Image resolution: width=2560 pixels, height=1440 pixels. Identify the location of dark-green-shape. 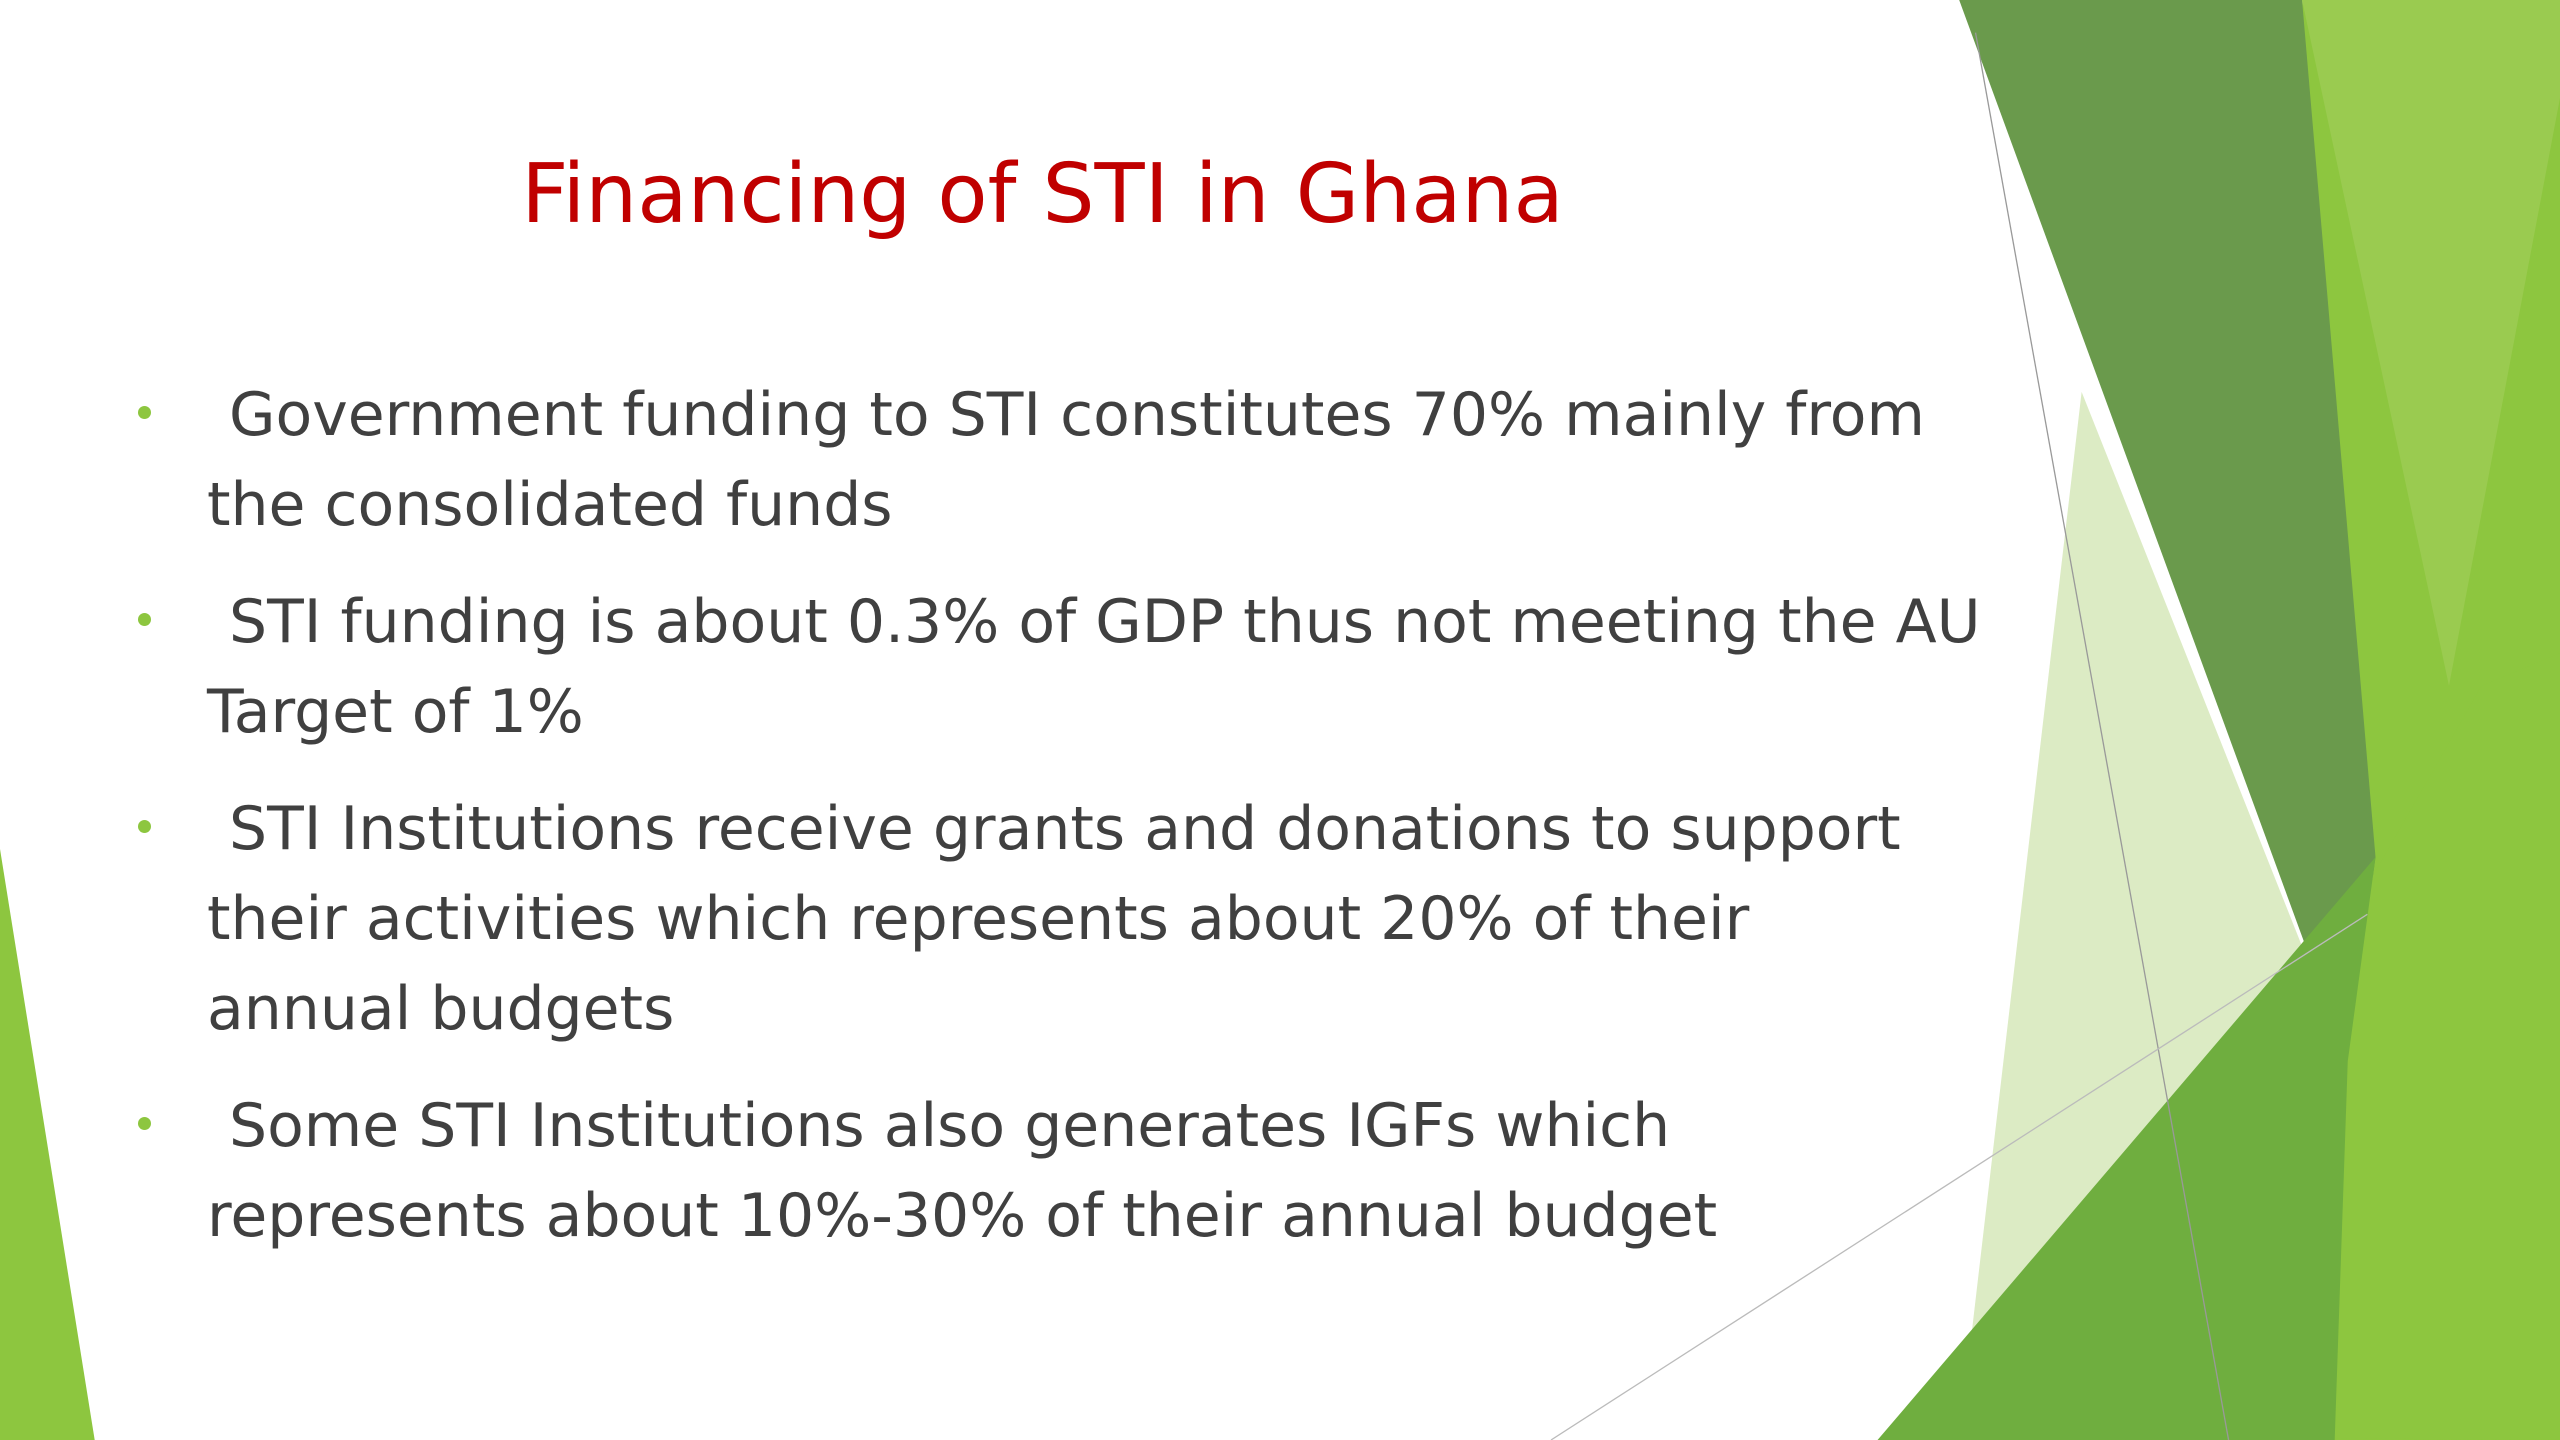
(2167, 531).